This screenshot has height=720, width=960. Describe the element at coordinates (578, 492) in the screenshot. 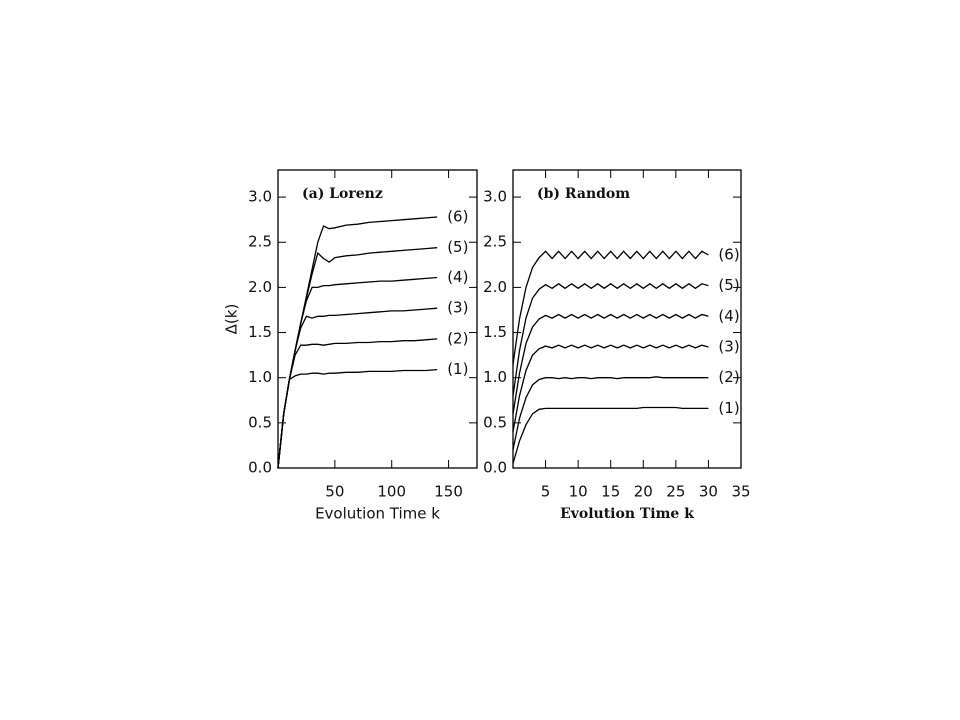

I see `x-tick-label: 10` at that location.